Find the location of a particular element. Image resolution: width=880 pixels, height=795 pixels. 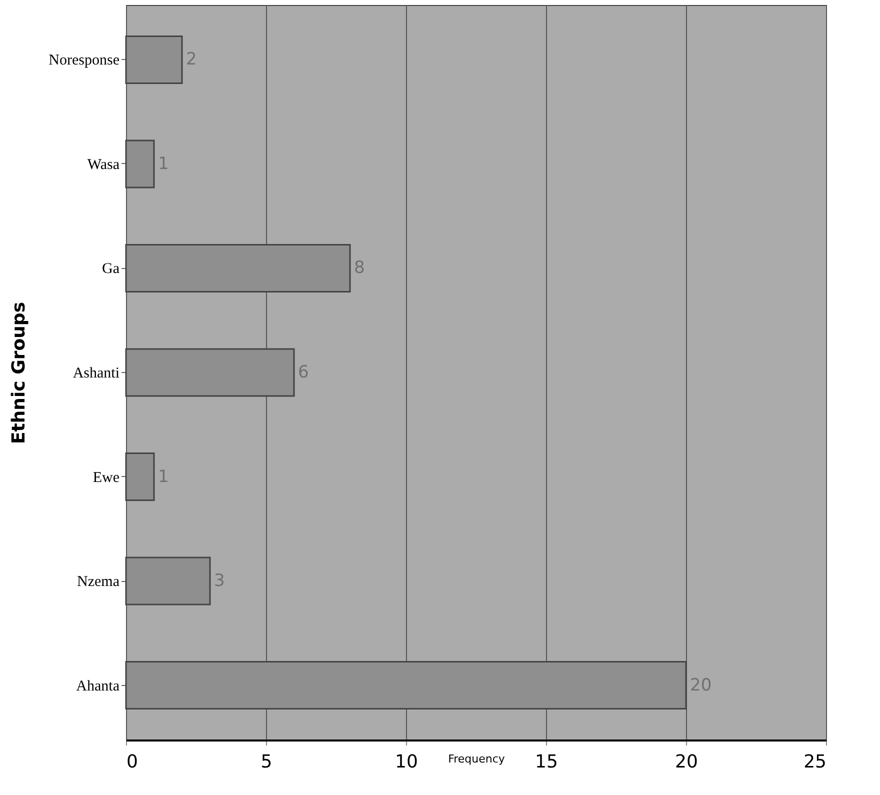

y-tick-label: Ga is located at coordinates (111, 269).